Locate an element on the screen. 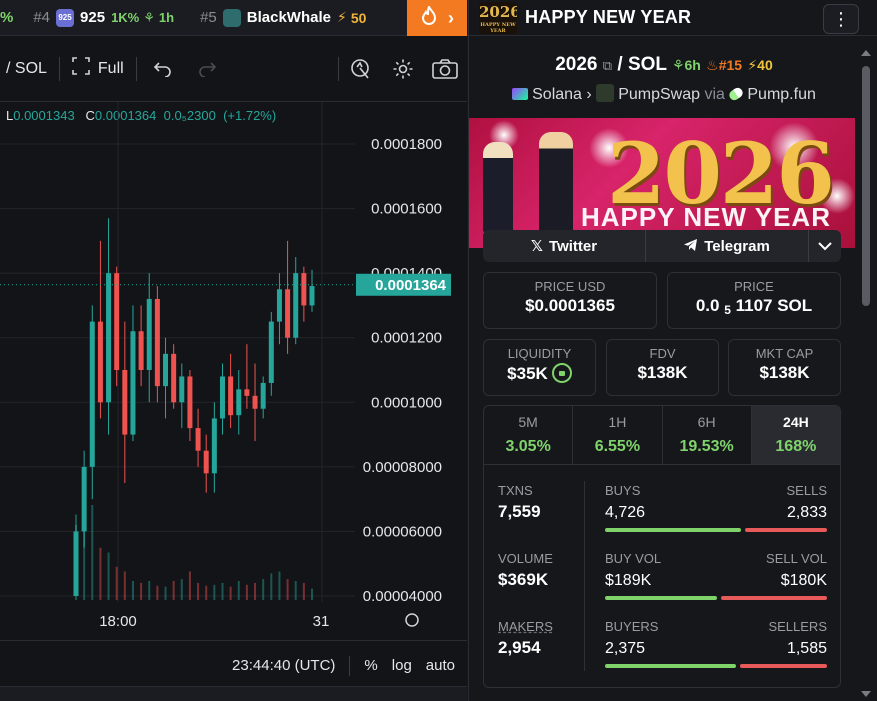 This screenshot has width=877, height=701. axis-settings-icon is located at coordinates (412, 620).